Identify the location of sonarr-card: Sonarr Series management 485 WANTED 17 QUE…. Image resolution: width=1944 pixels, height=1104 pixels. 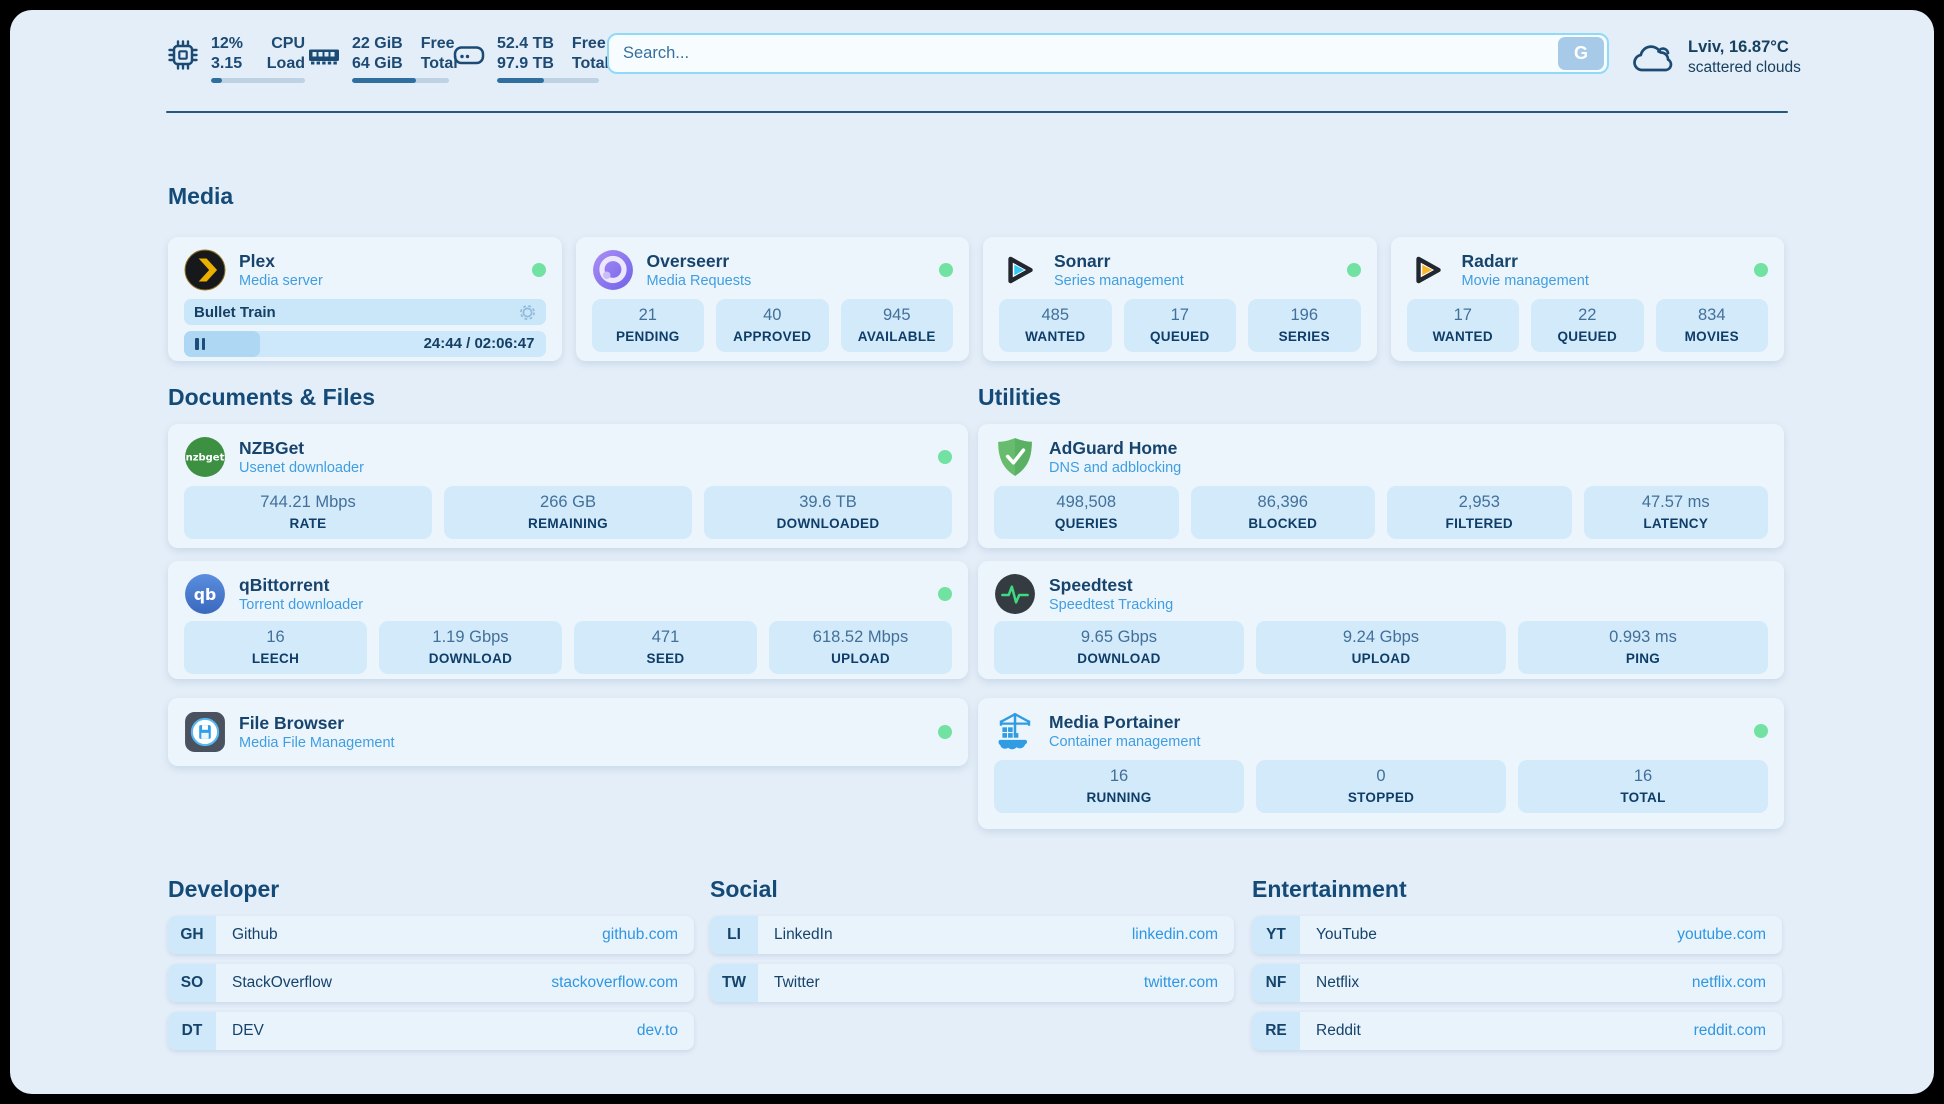
(1180, 299).